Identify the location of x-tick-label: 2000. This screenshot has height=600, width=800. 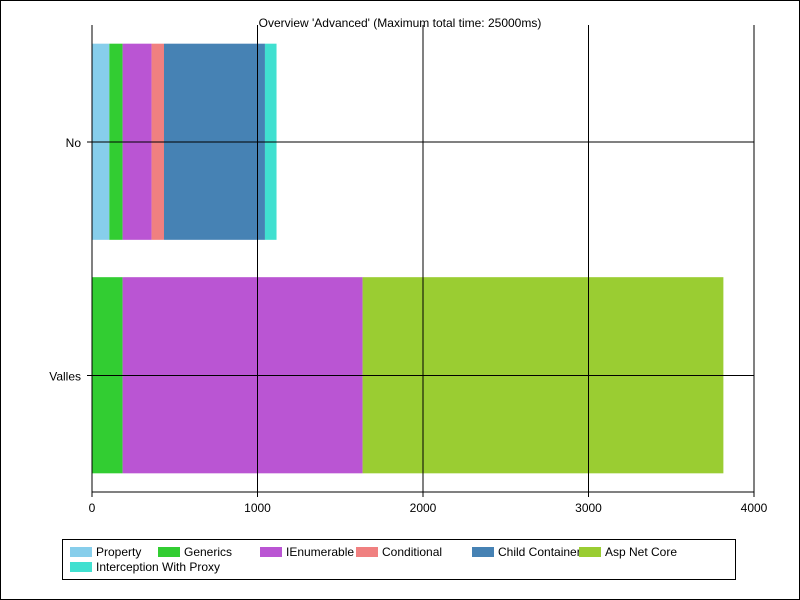
(423, 508).